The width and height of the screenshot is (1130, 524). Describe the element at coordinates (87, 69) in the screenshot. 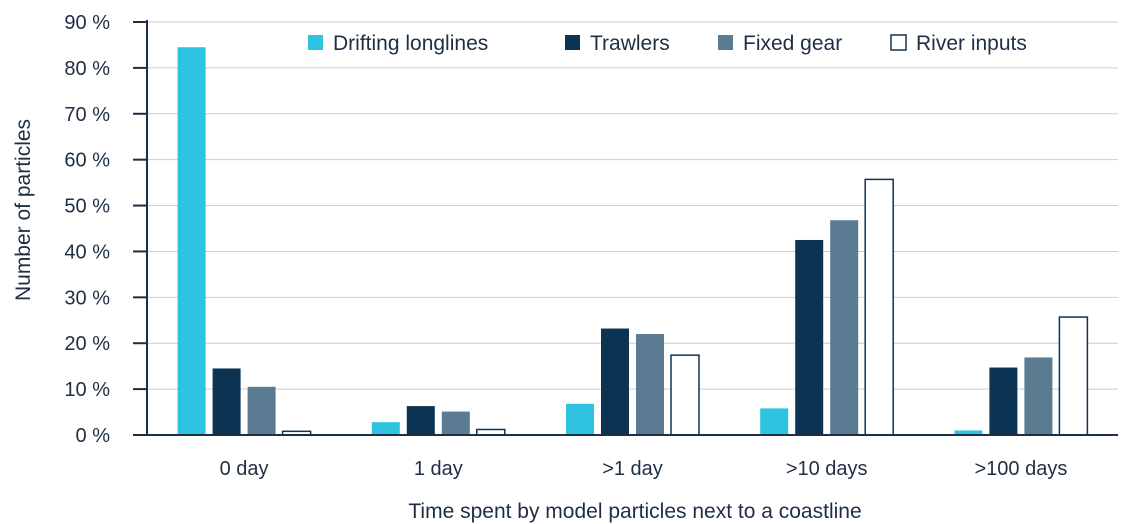

I see `y-tick-label: 80 %` at that location.